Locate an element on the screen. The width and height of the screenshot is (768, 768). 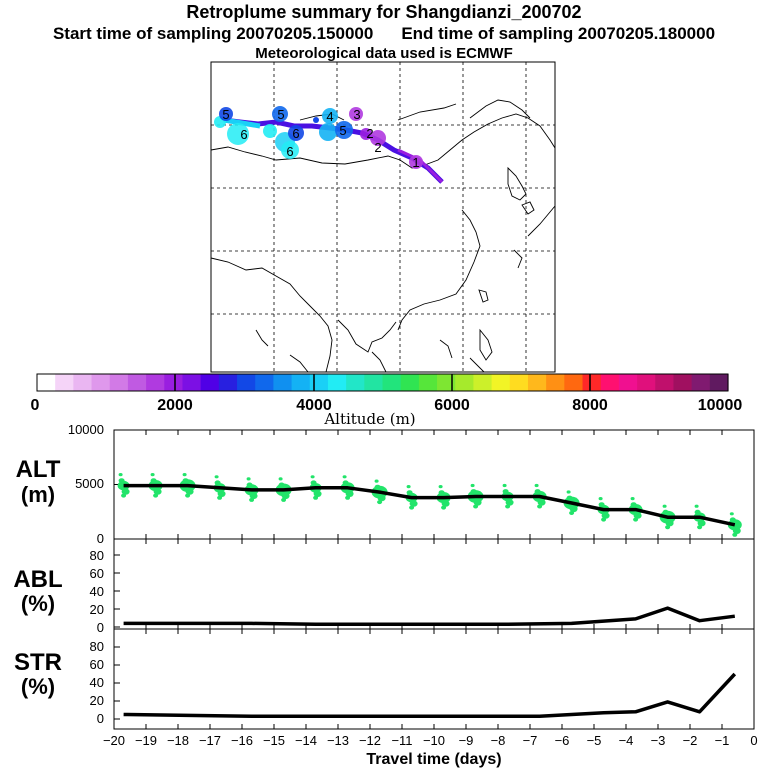
x-tick: −18 is located at coordinates (178, 740).